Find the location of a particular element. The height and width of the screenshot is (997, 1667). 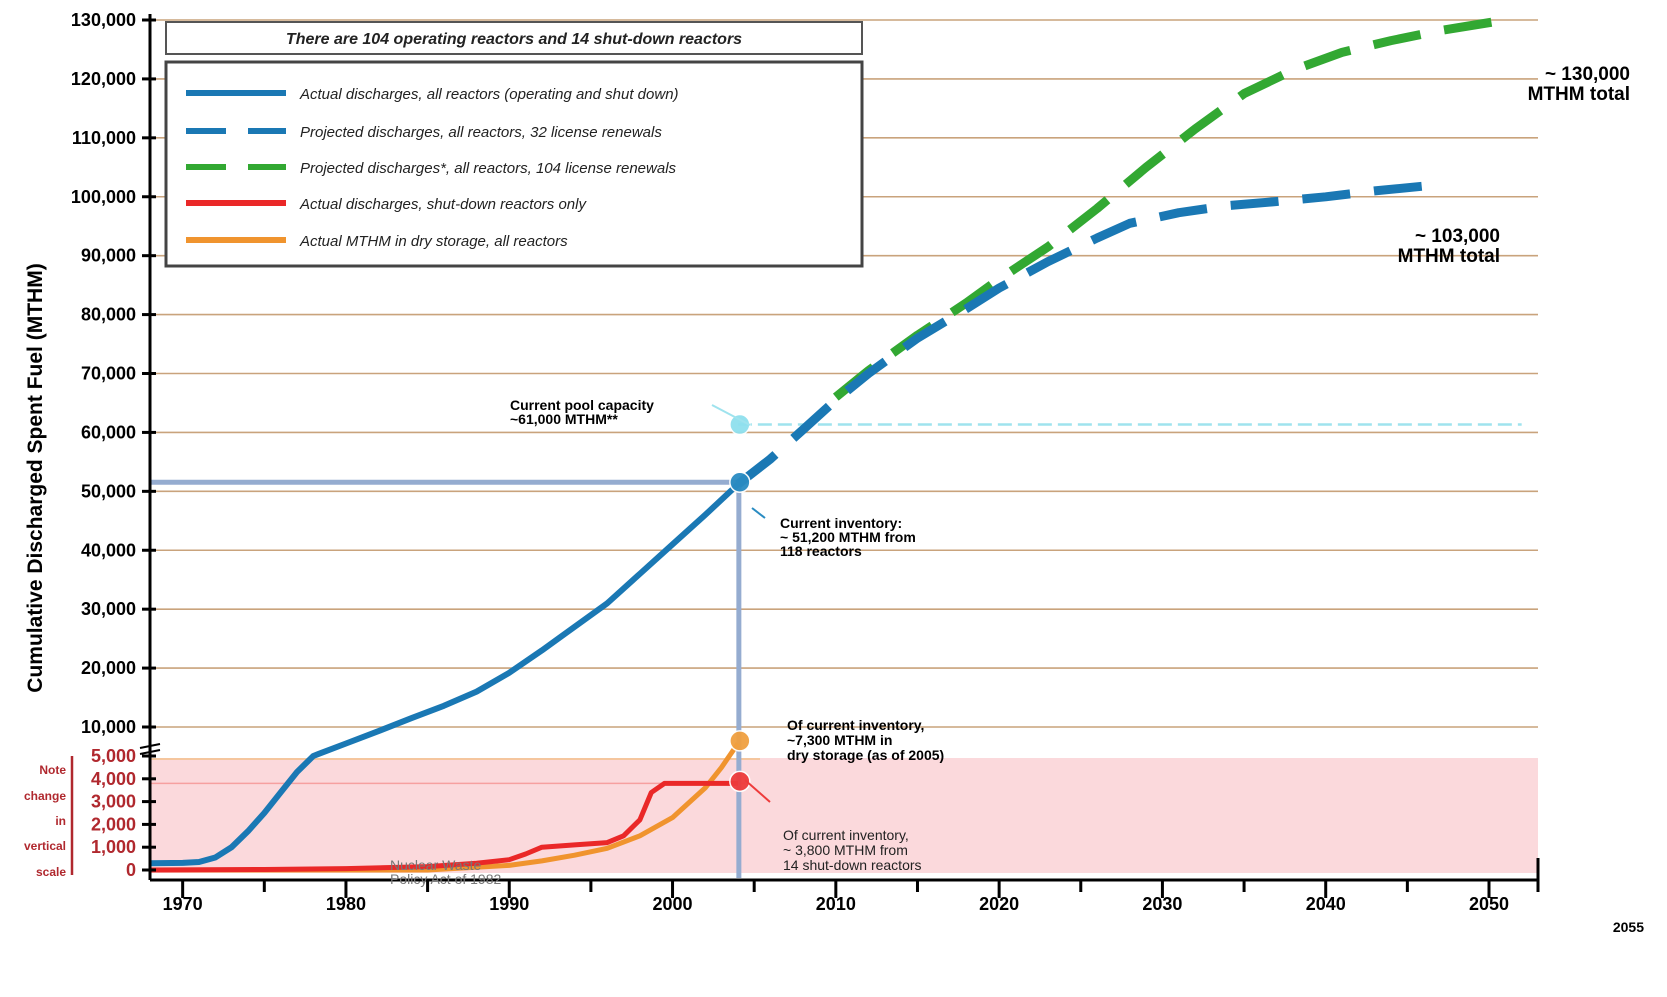

nwpa-label: Policy Act of 1982 is located at coordinates (446, 879).